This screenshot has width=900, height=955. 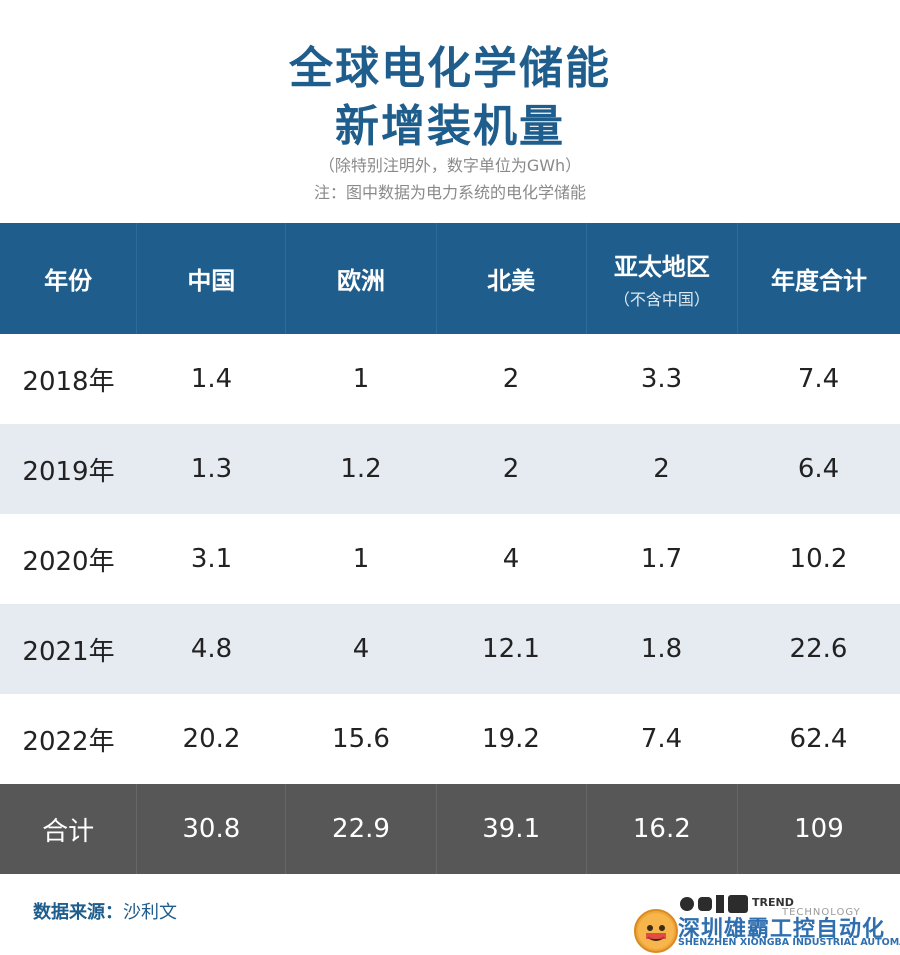 What do you see at coordinates (361, 739) in the screenshot?
I see `cell-europe: 15.6` at bounding box center [361, 739].